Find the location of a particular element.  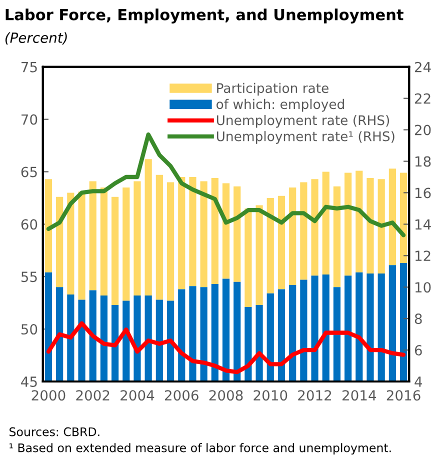

x-tick-label: 2014 is located at coordinates (359, 395).